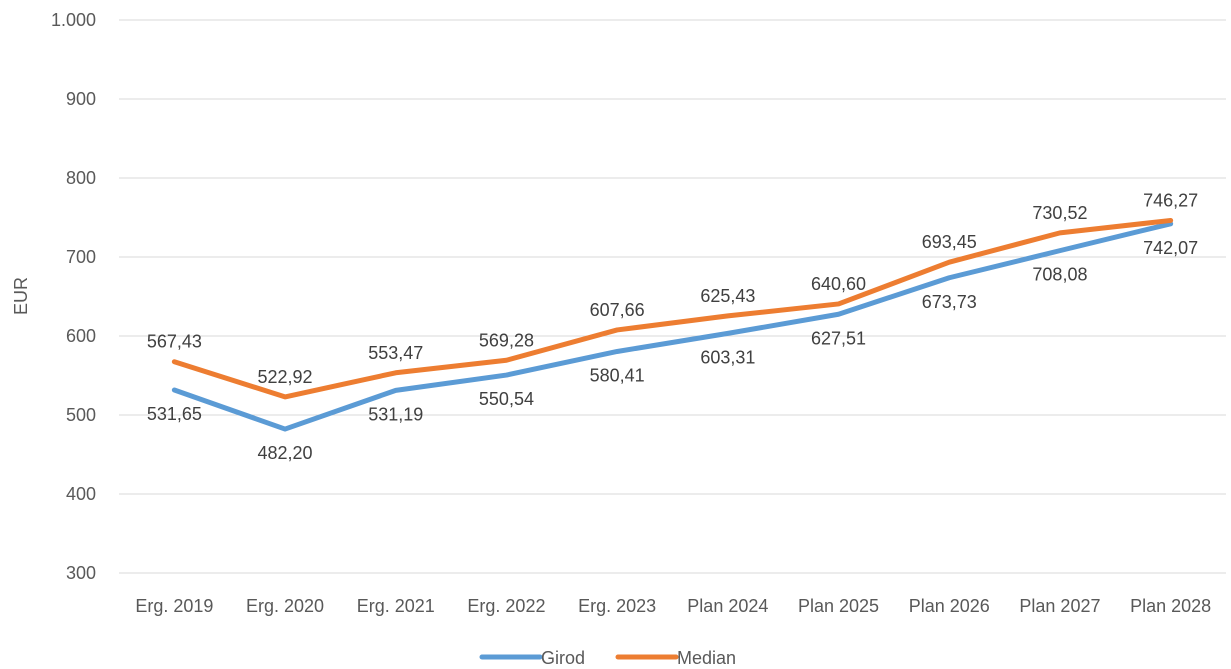 Image resolution: width=1231 pixels, height=669 pixels. I want to click on y-tick-label: 400, so click(81, 494).